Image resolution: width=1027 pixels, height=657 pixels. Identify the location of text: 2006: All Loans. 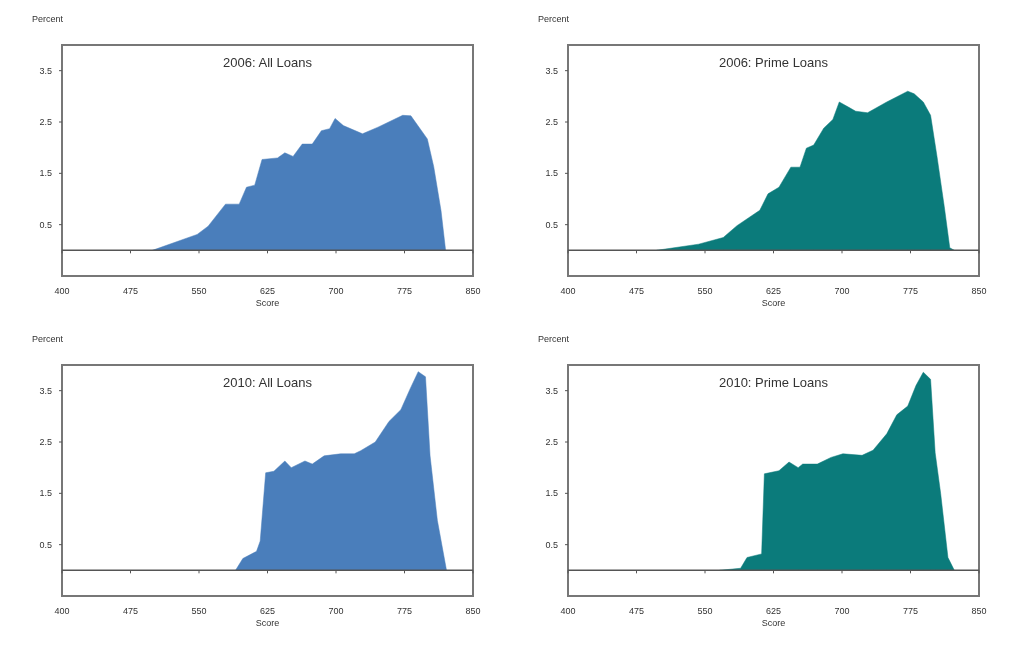
(268, 62).